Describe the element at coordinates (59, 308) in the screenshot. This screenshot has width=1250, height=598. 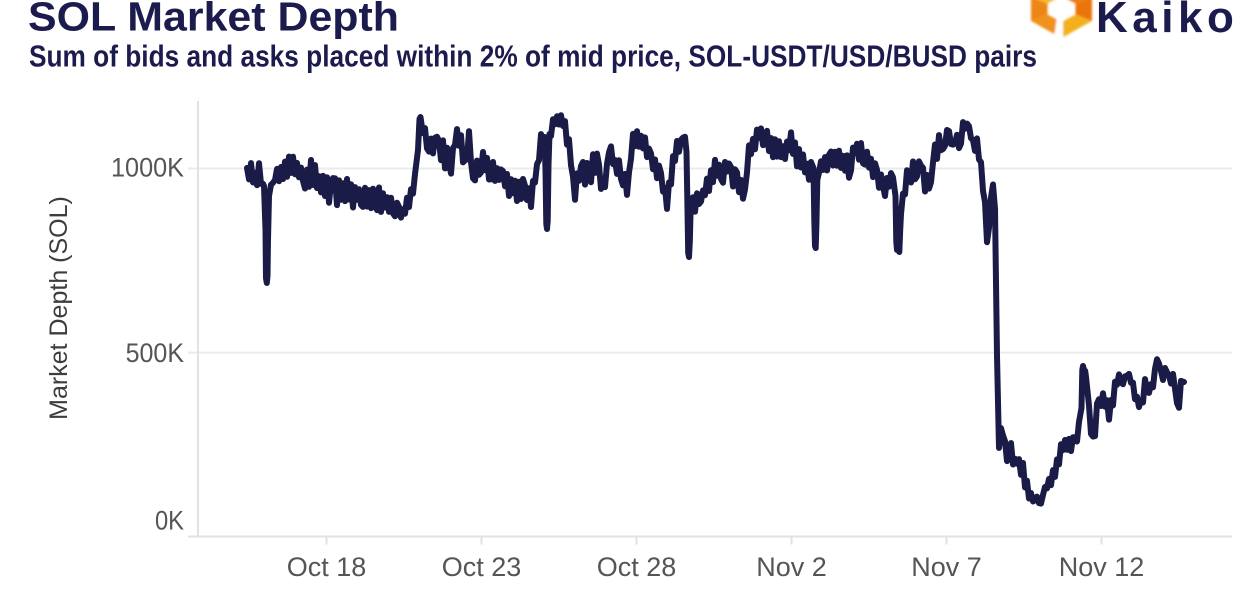
I see `svg-text: Market Depth (SOL)` at that location.